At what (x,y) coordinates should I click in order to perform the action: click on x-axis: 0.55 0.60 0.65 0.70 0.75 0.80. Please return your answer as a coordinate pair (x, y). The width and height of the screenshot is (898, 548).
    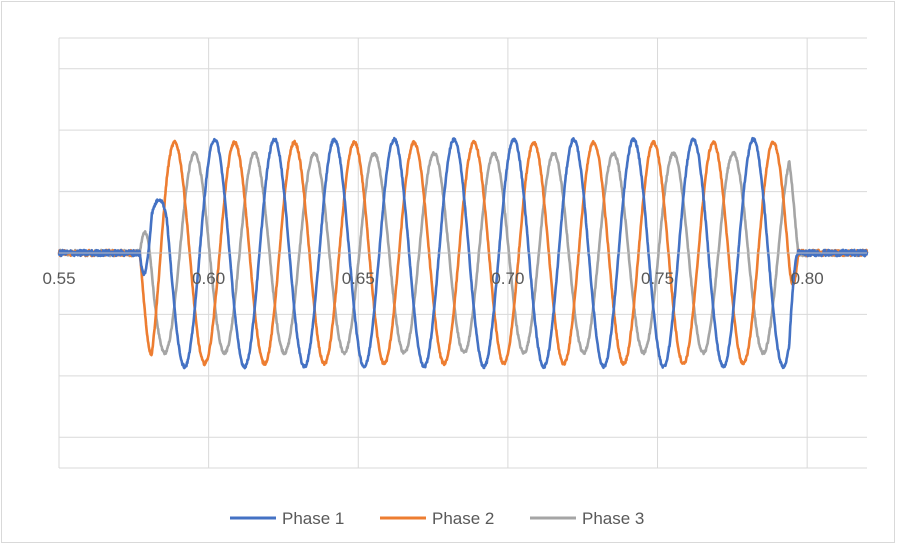
    Looking at the image, I should click on (454, 270).